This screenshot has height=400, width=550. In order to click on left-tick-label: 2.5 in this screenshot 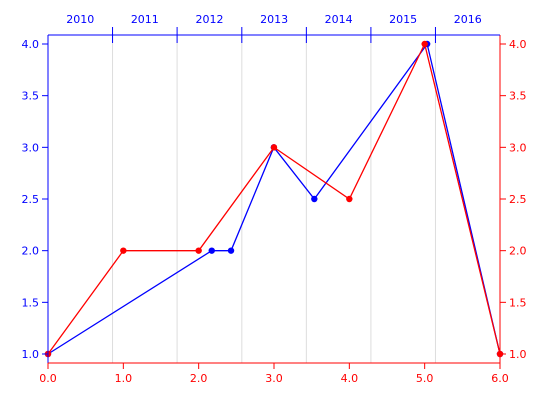, I will do `click(31, 199)`.